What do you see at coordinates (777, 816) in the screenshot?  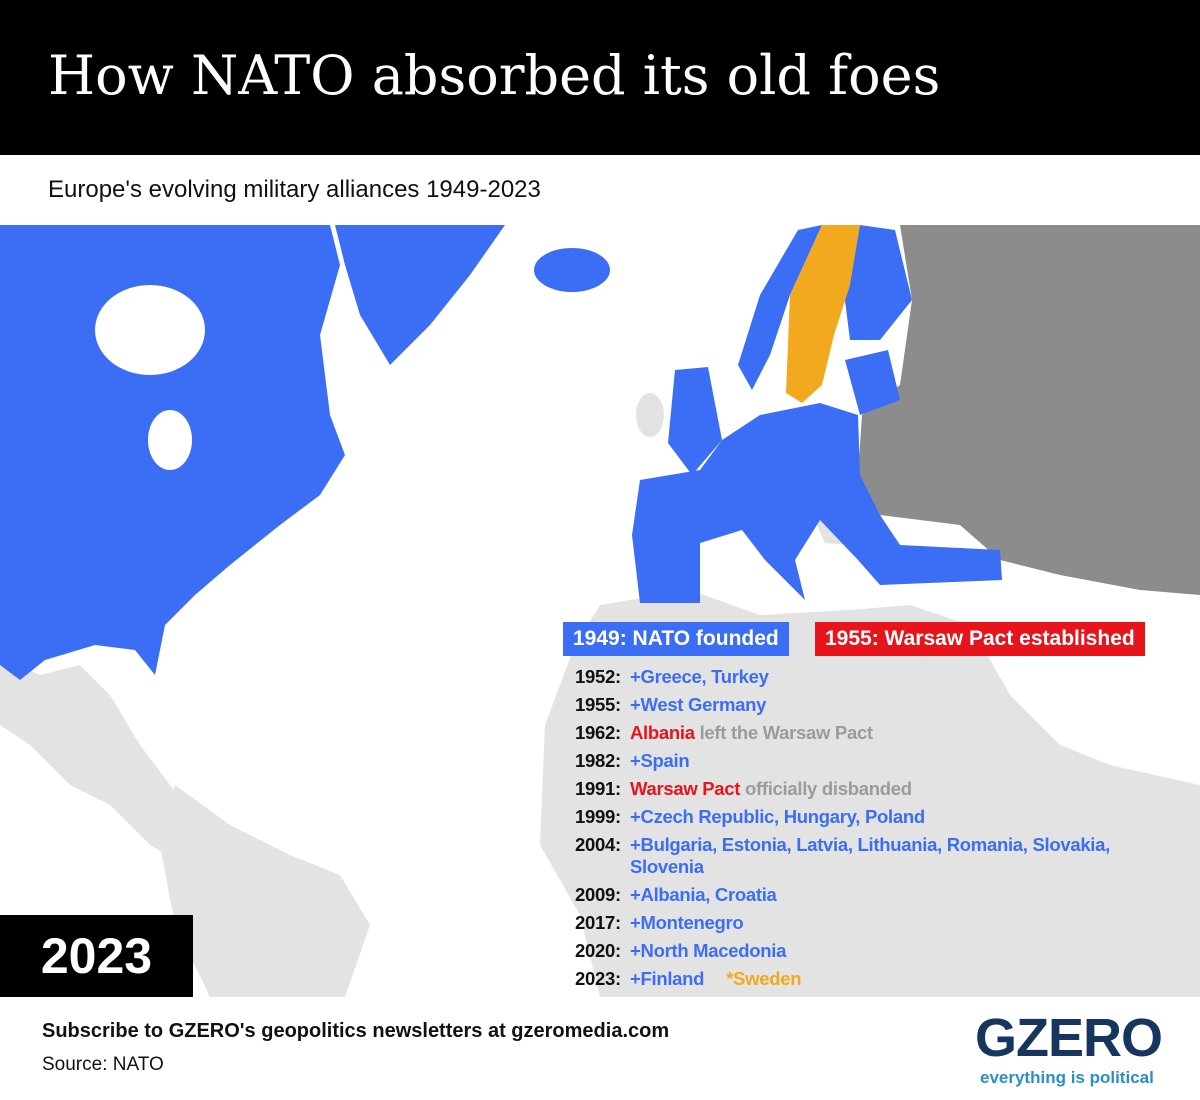 I see `event: +Czech Republic, Hungary, Poland` at bounding box center [777, 816].